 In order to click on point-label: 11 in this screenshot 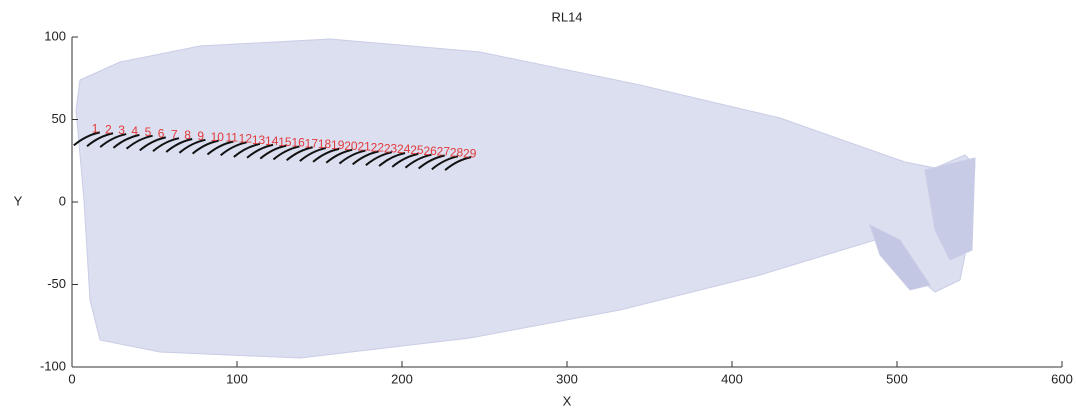, I will do `click(231, 138)`.